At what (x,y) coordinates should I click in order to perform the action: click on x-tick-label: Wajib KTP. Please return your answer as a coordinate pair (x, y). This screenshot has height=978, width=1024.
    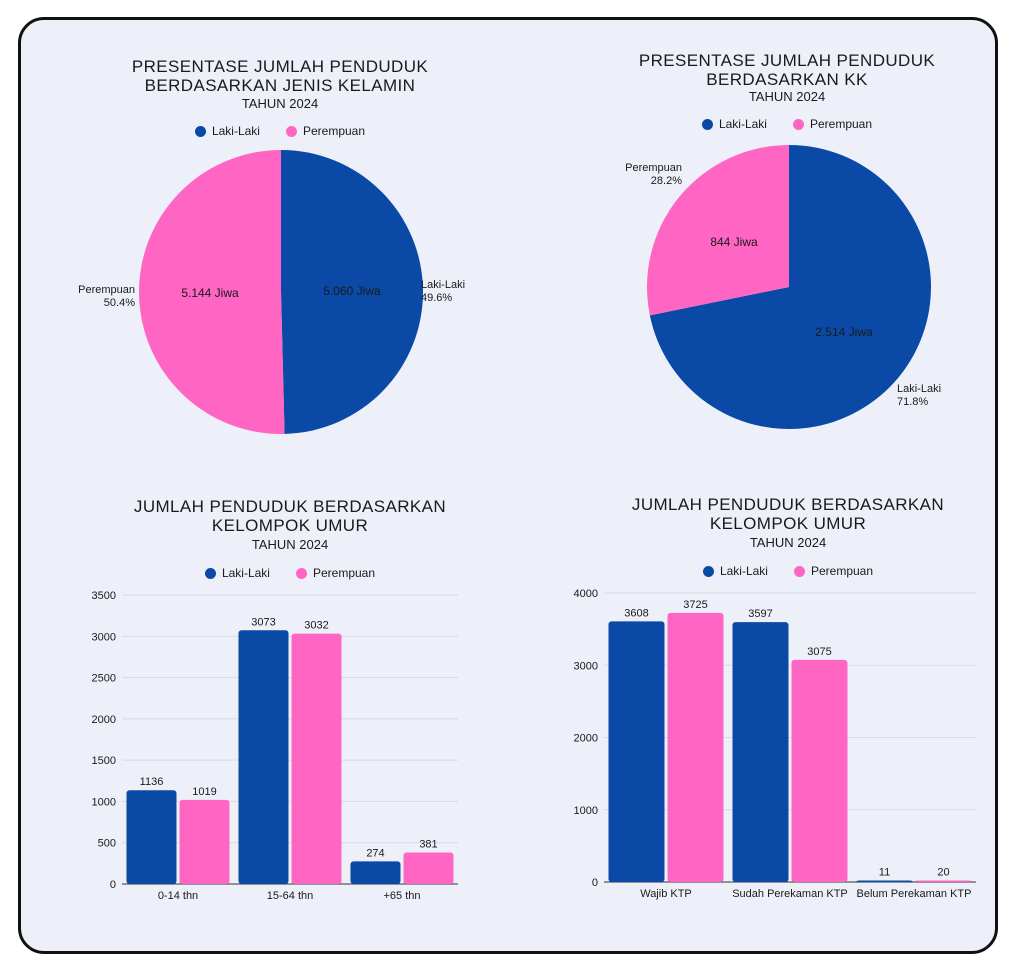
    Looking at the image, I should click on (666, 894).